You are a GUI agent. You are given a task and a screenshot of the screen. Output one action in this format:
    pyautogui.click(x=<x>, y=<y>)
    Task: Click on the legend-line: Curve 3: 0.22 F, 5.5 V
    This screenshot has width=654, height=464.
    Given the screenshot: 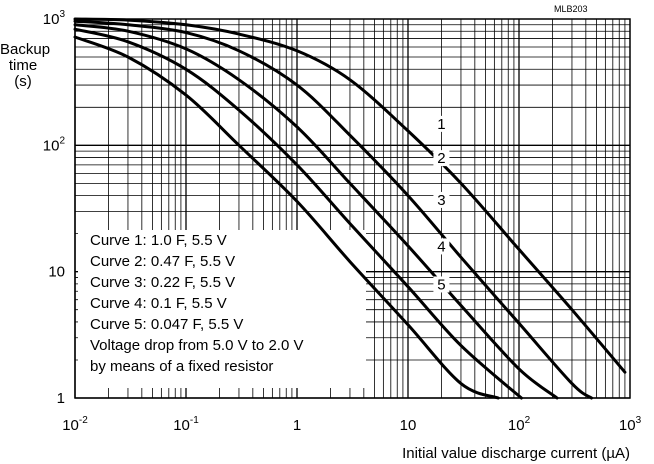 What is the action you would take?
    pyautogui.click(x=162, y=282)
    